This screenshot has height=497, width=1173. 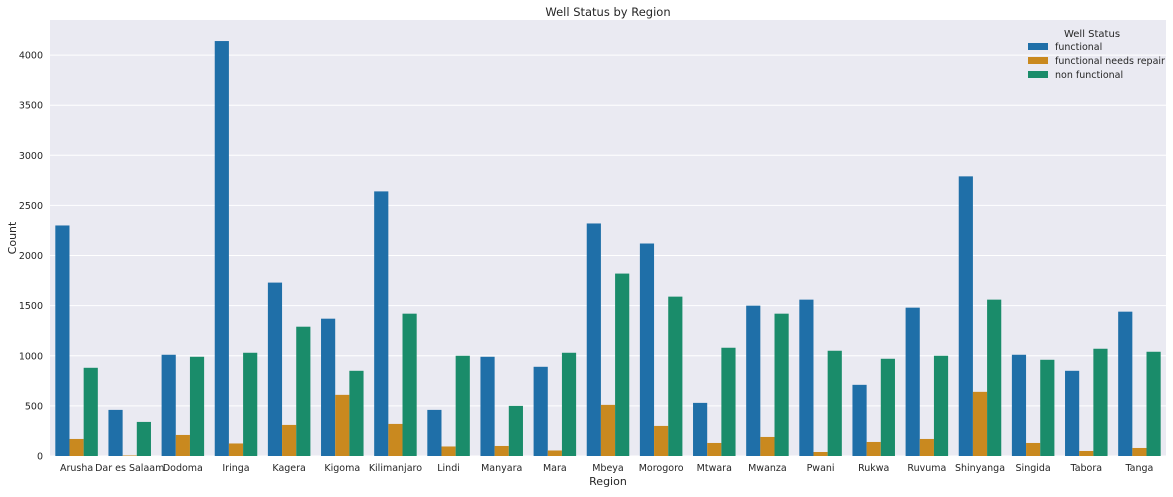 What do you see at coordinates (767, 468) in the screenshot?
I see `x-tick-label: Mwanza` at bounding box center [767, 468].